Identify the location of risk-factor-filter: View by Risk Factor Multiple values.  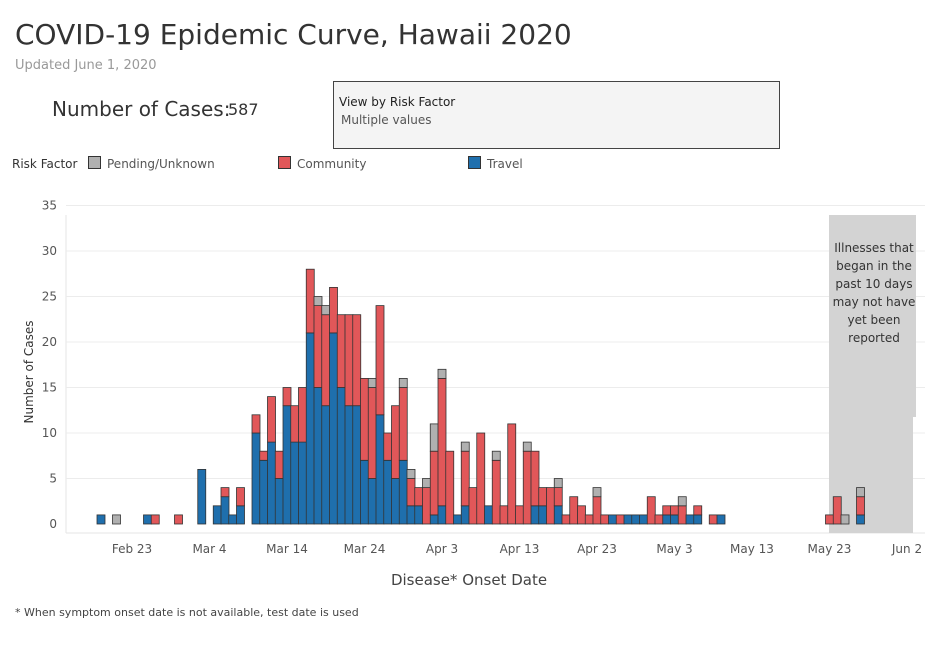
(556, 115).